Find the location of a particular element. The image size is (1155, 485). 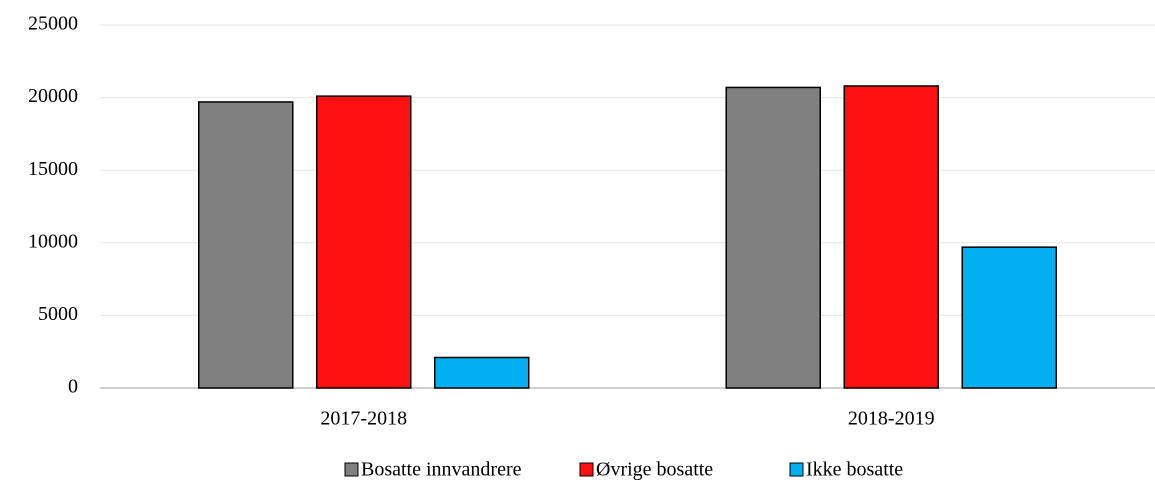

x-tick-label: 2018-2019 is located at coordinates (891, 419).